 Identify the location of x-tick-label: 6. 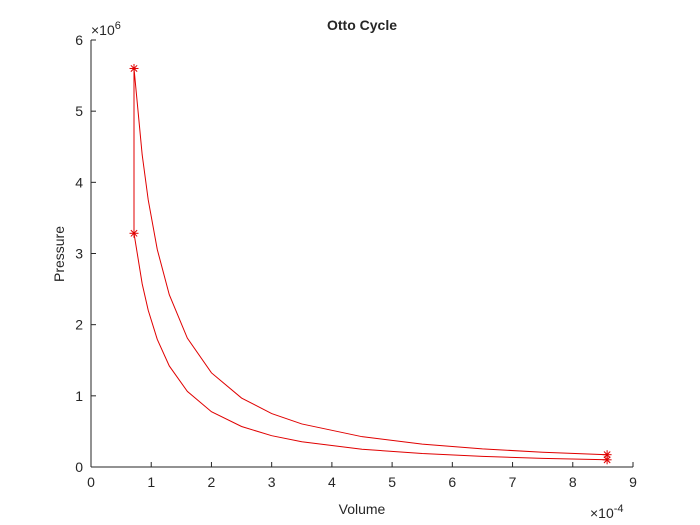
(452, 482).